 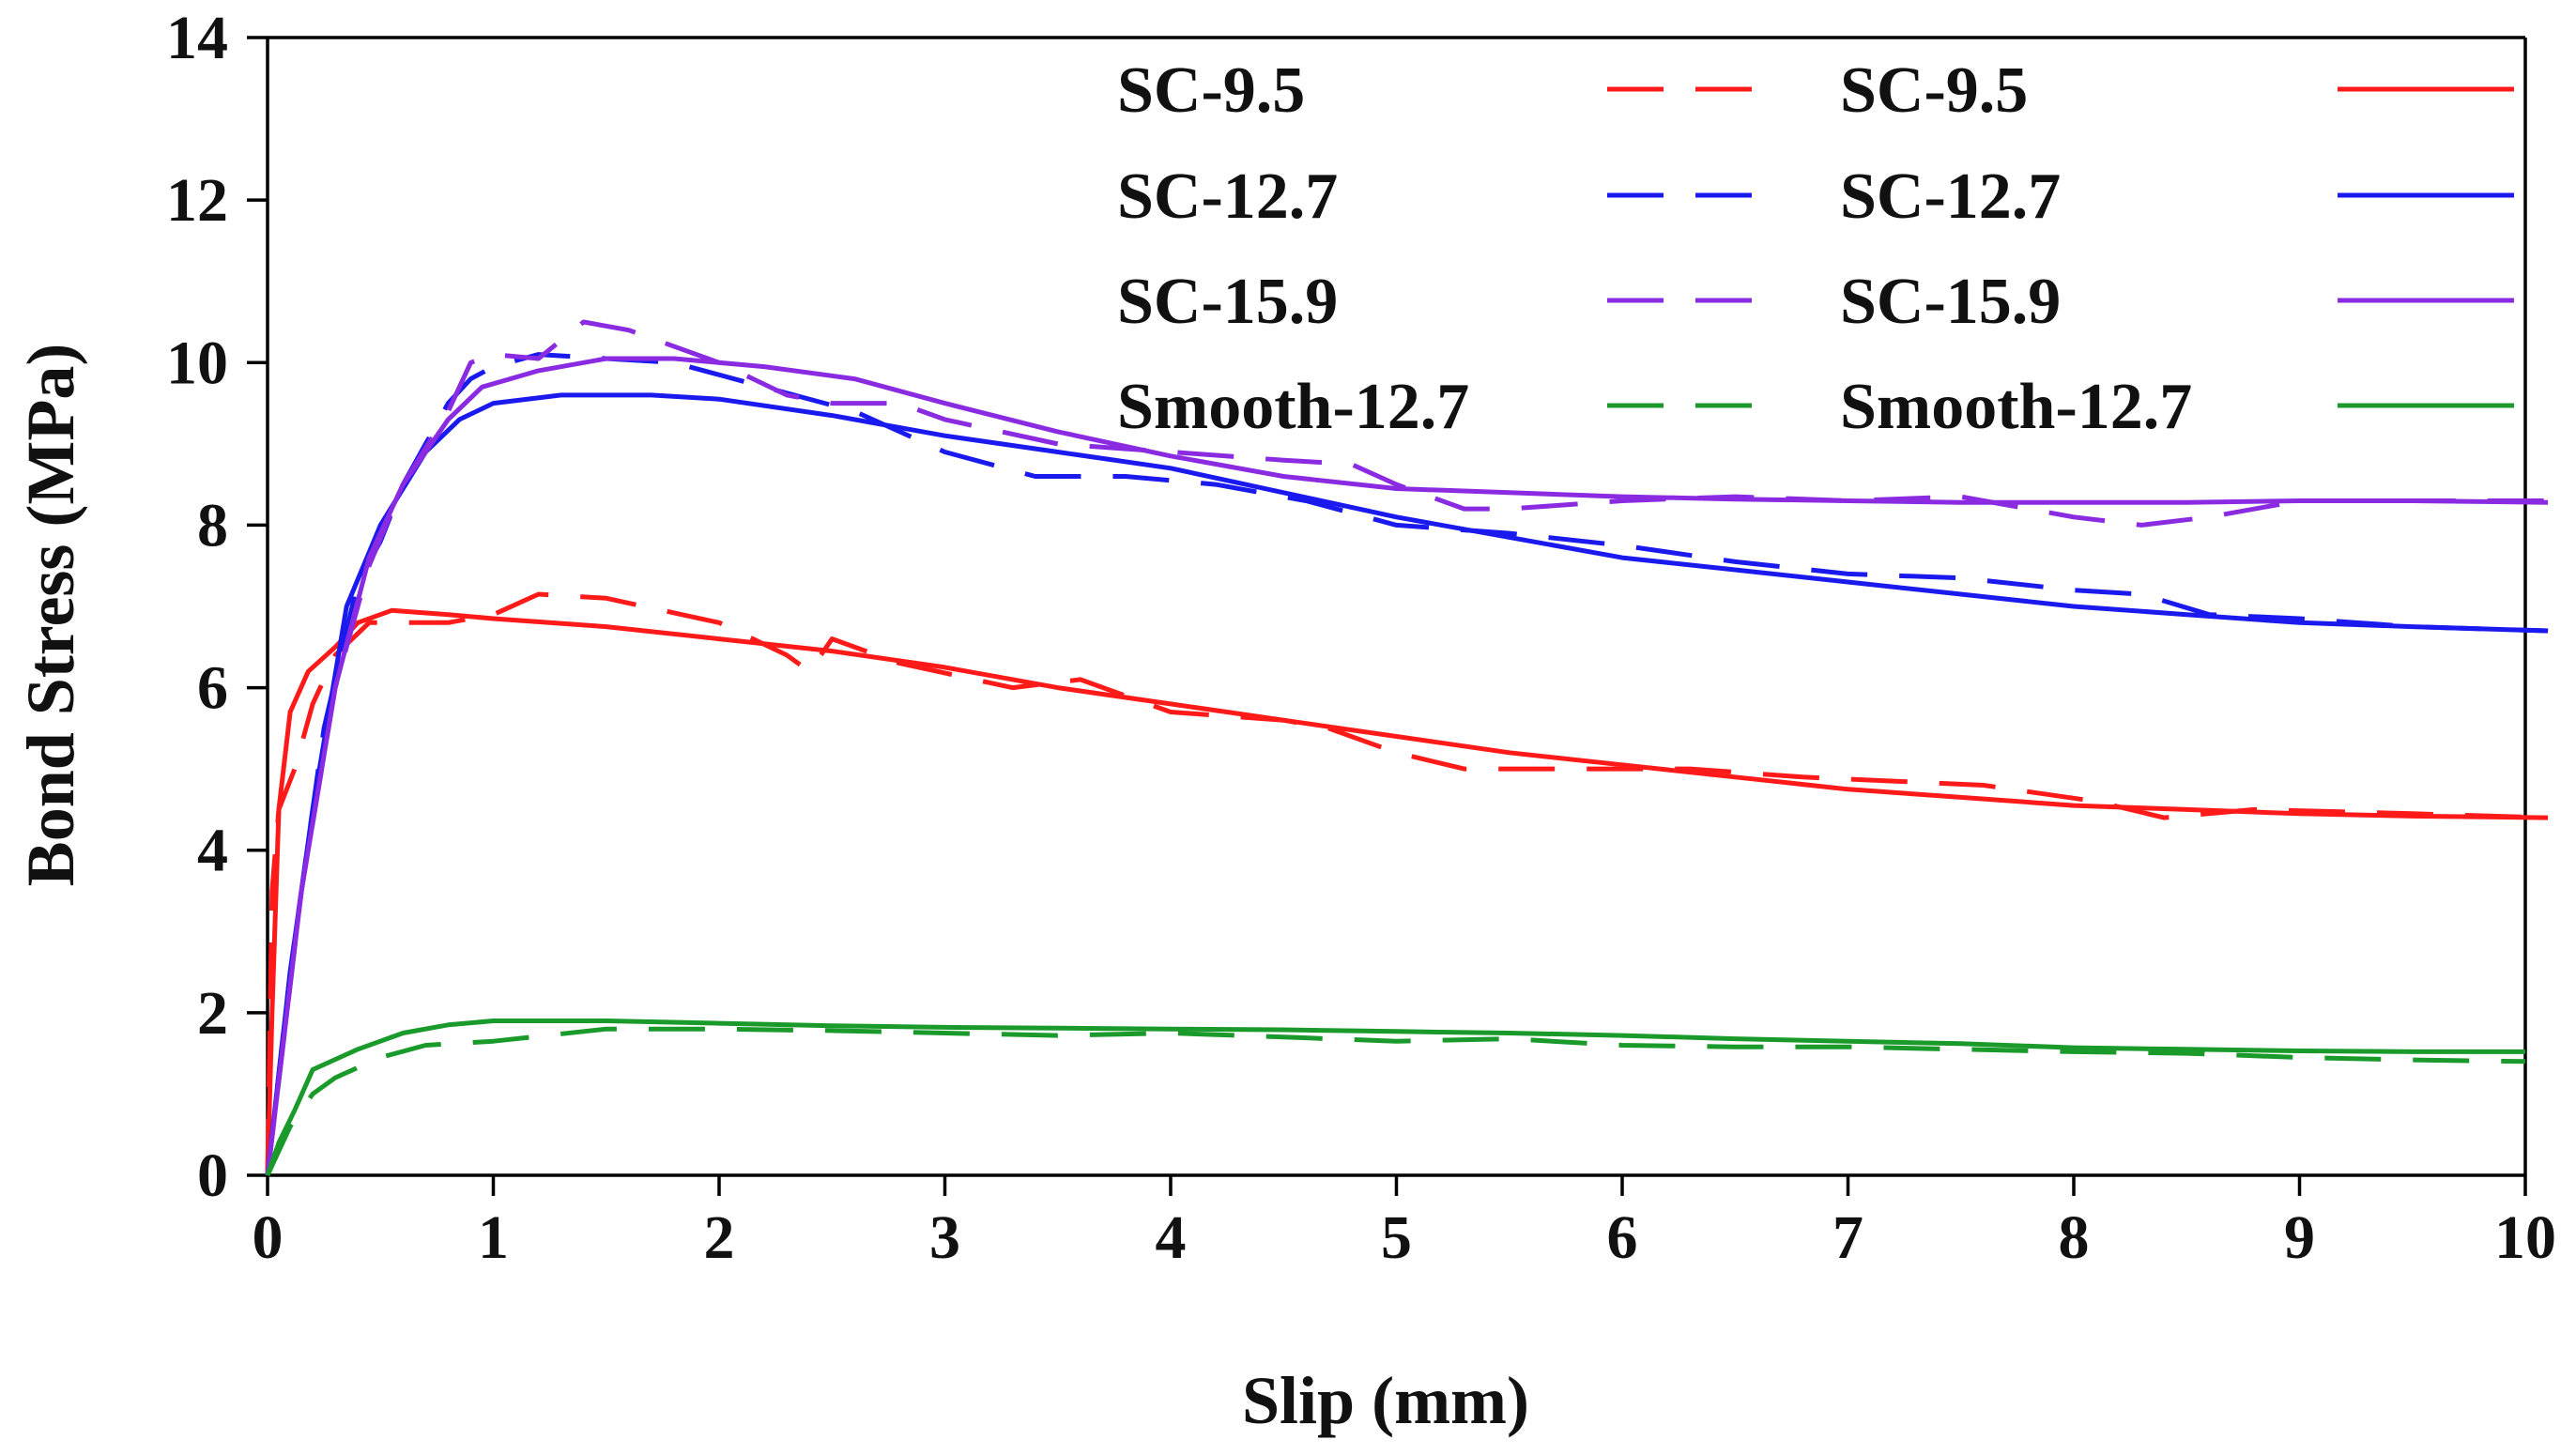 I want to click on x-tick-label: 0, so click(x=269, y=1237).